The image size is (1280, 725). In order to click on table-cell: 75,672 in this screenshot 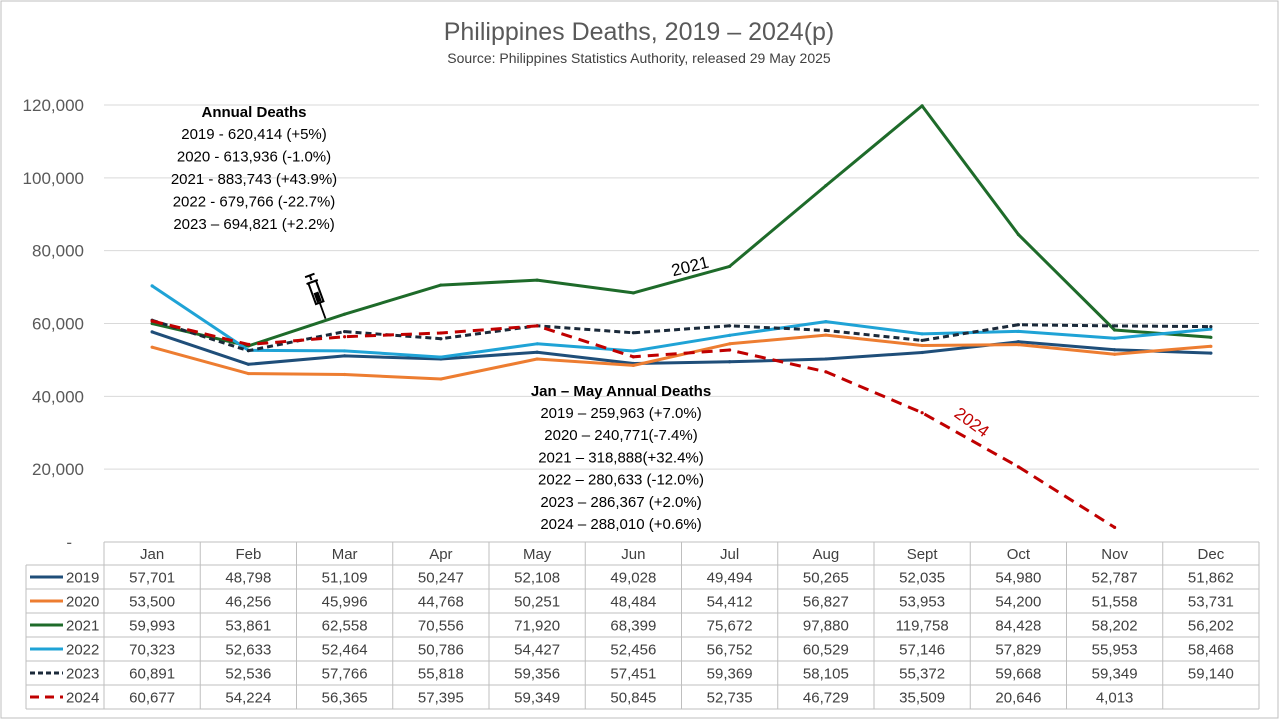, I will do `click(730, 626)`.